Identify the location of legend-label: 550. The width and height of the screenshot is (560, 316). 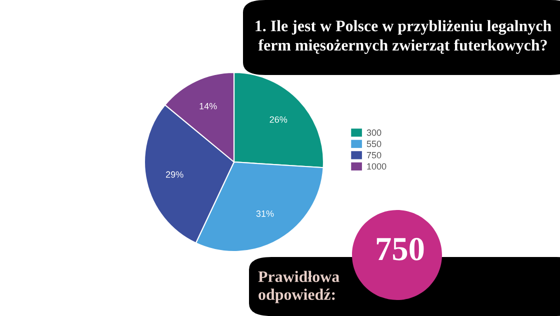
(374, 144).